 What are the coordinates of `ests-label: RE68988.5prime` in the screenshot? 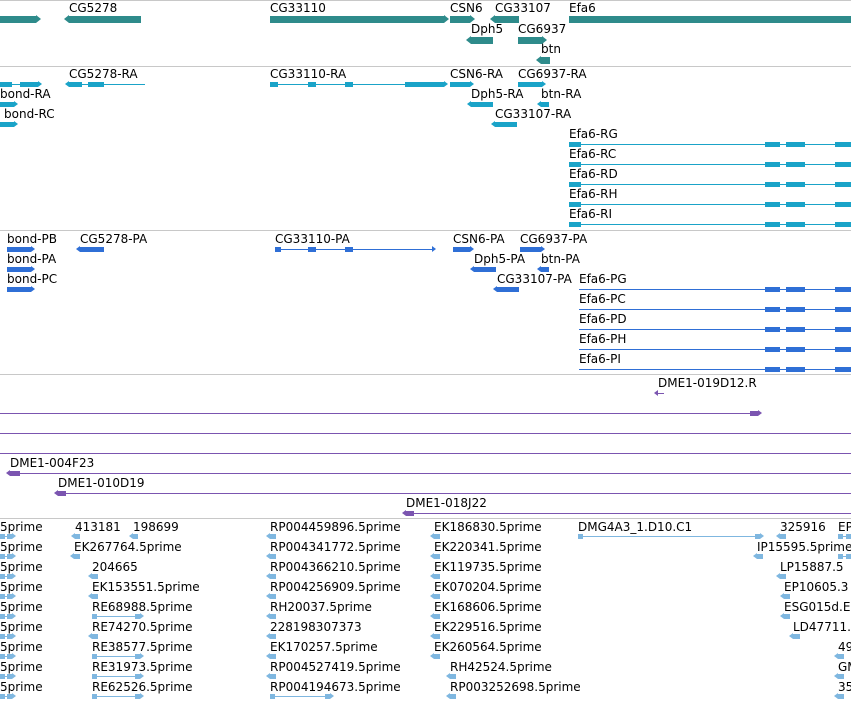 It's located at (142, 607).